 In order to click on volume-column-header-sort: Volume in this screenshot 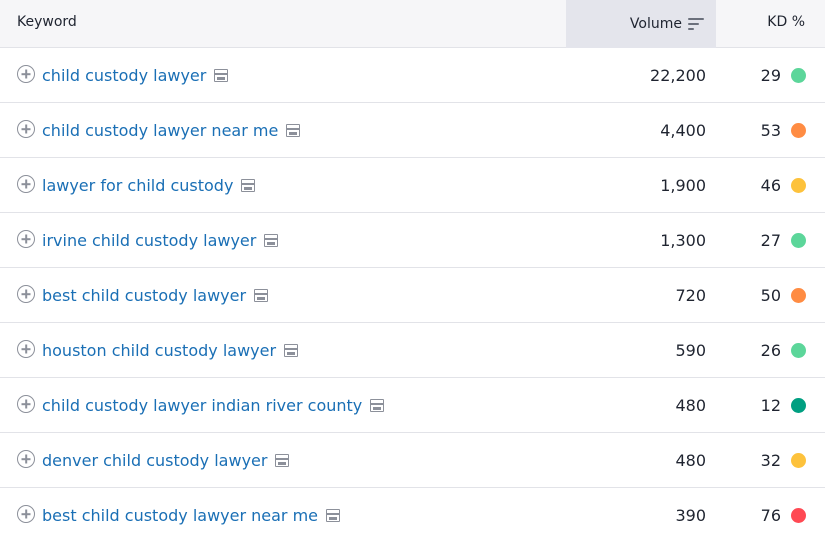, I will do `click(641, 24)`.